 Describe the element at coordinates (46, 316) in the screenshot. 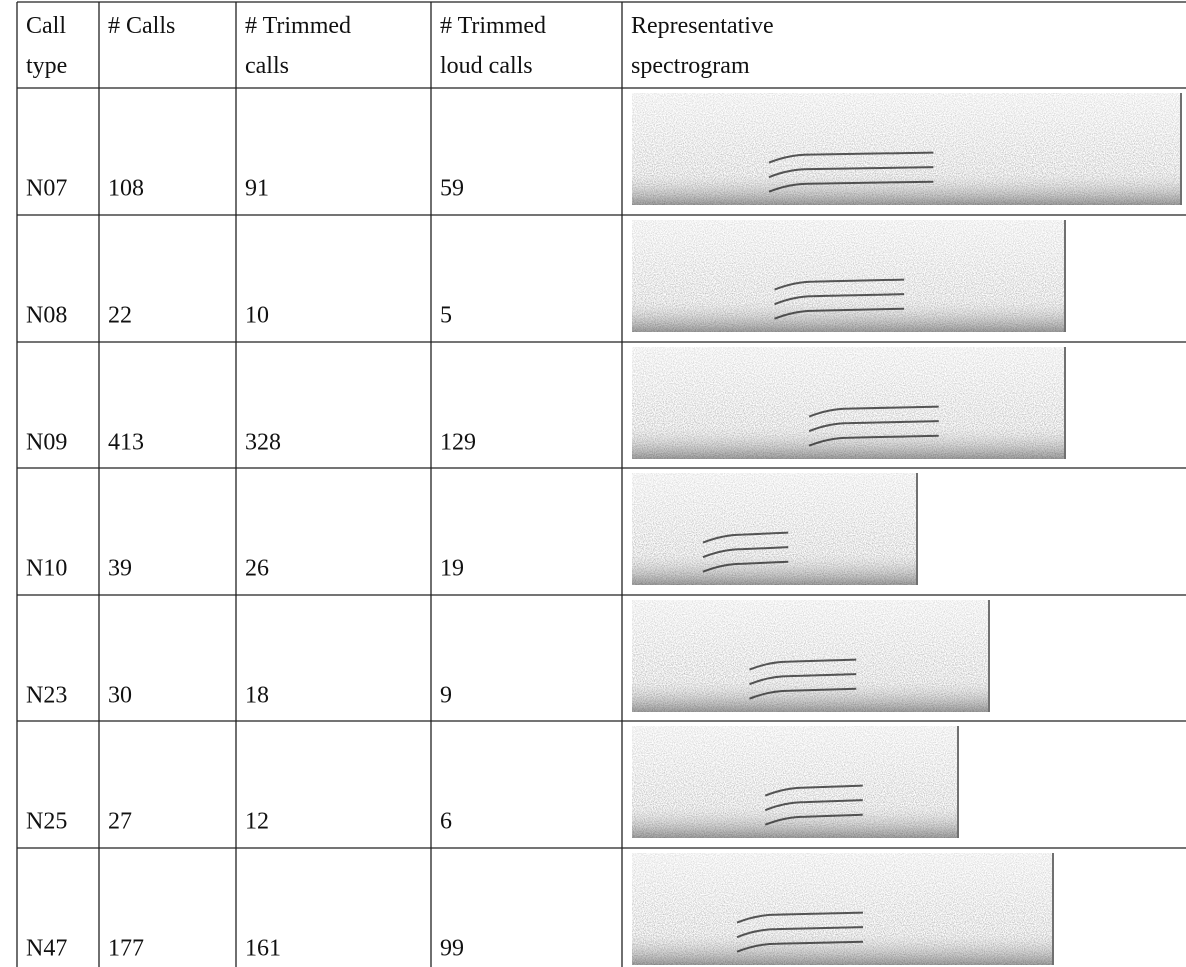

I see `call-type: N08` at that location.